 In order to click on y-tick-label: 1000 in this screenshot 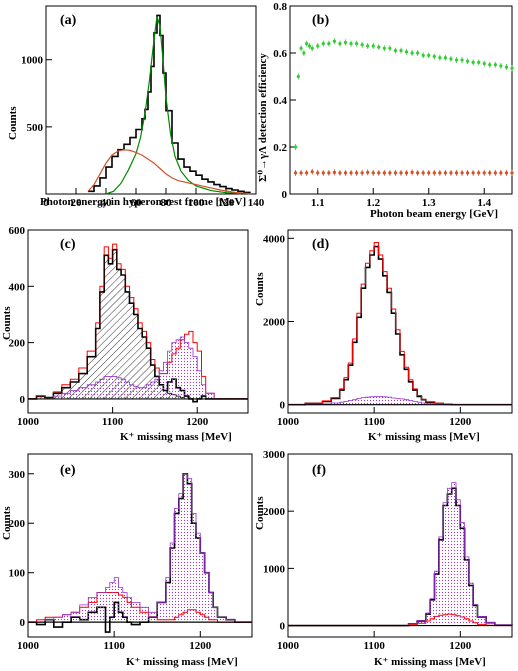, I will do `click(274, 569)`.